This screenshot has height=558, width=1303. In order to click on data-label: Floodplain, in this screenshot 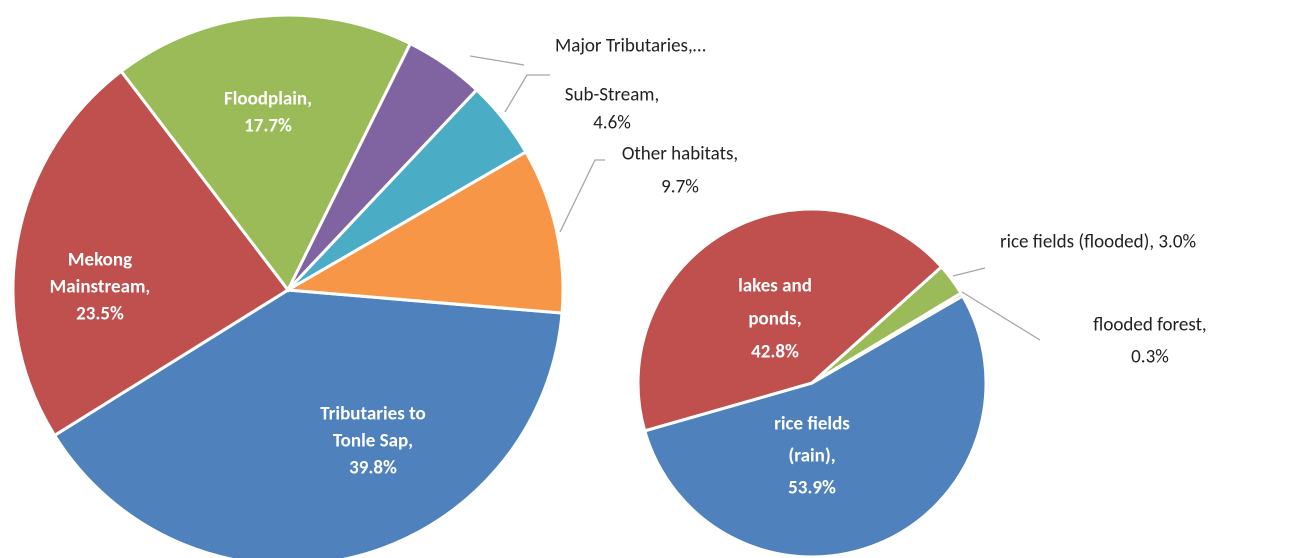, I will do `click(268, 99)`.